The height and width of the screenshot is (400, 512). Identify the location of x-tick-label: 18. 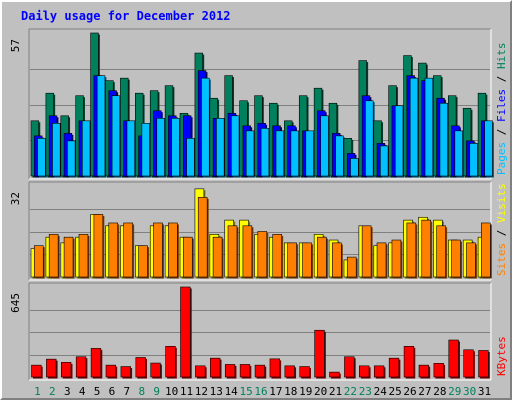
(290, 391).